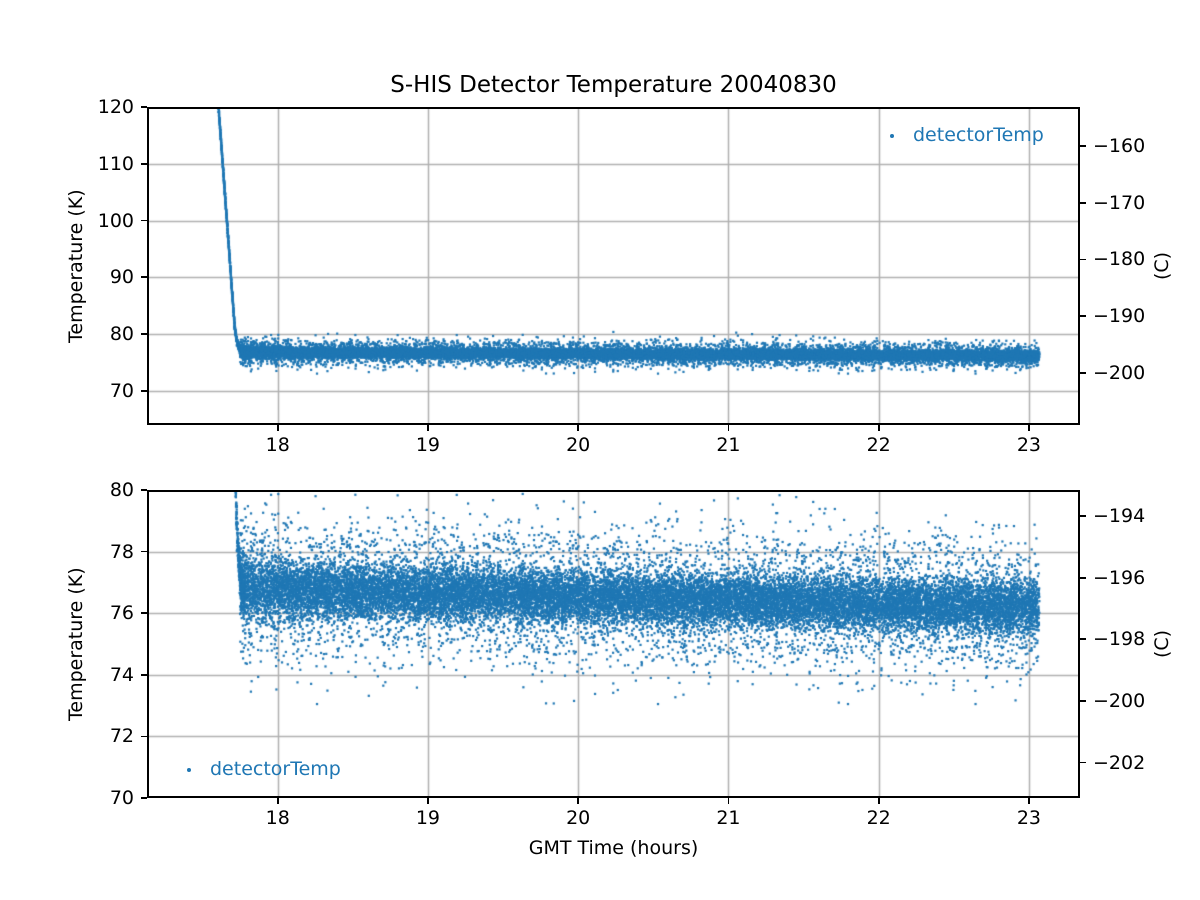  Describe the element at coordinates (1119, 259) in the screenshot. I see `y-tick-label-right: −180` at that location.